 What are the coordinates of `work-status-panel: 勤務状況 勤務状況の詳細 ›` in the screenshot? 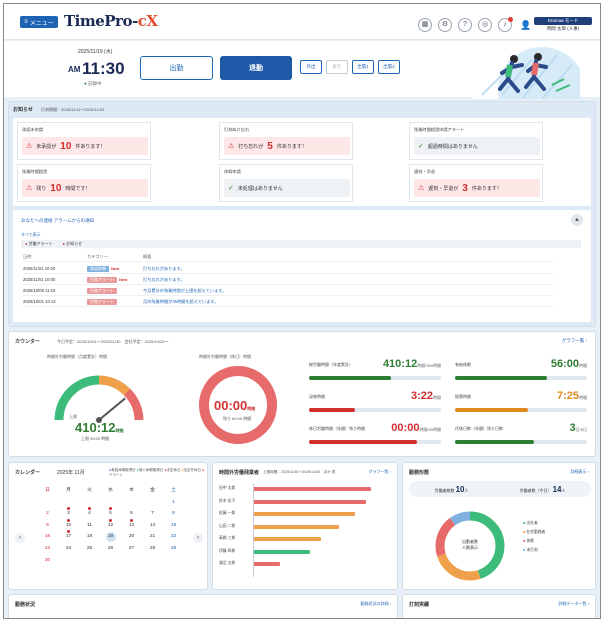 It's located at (203, 606).